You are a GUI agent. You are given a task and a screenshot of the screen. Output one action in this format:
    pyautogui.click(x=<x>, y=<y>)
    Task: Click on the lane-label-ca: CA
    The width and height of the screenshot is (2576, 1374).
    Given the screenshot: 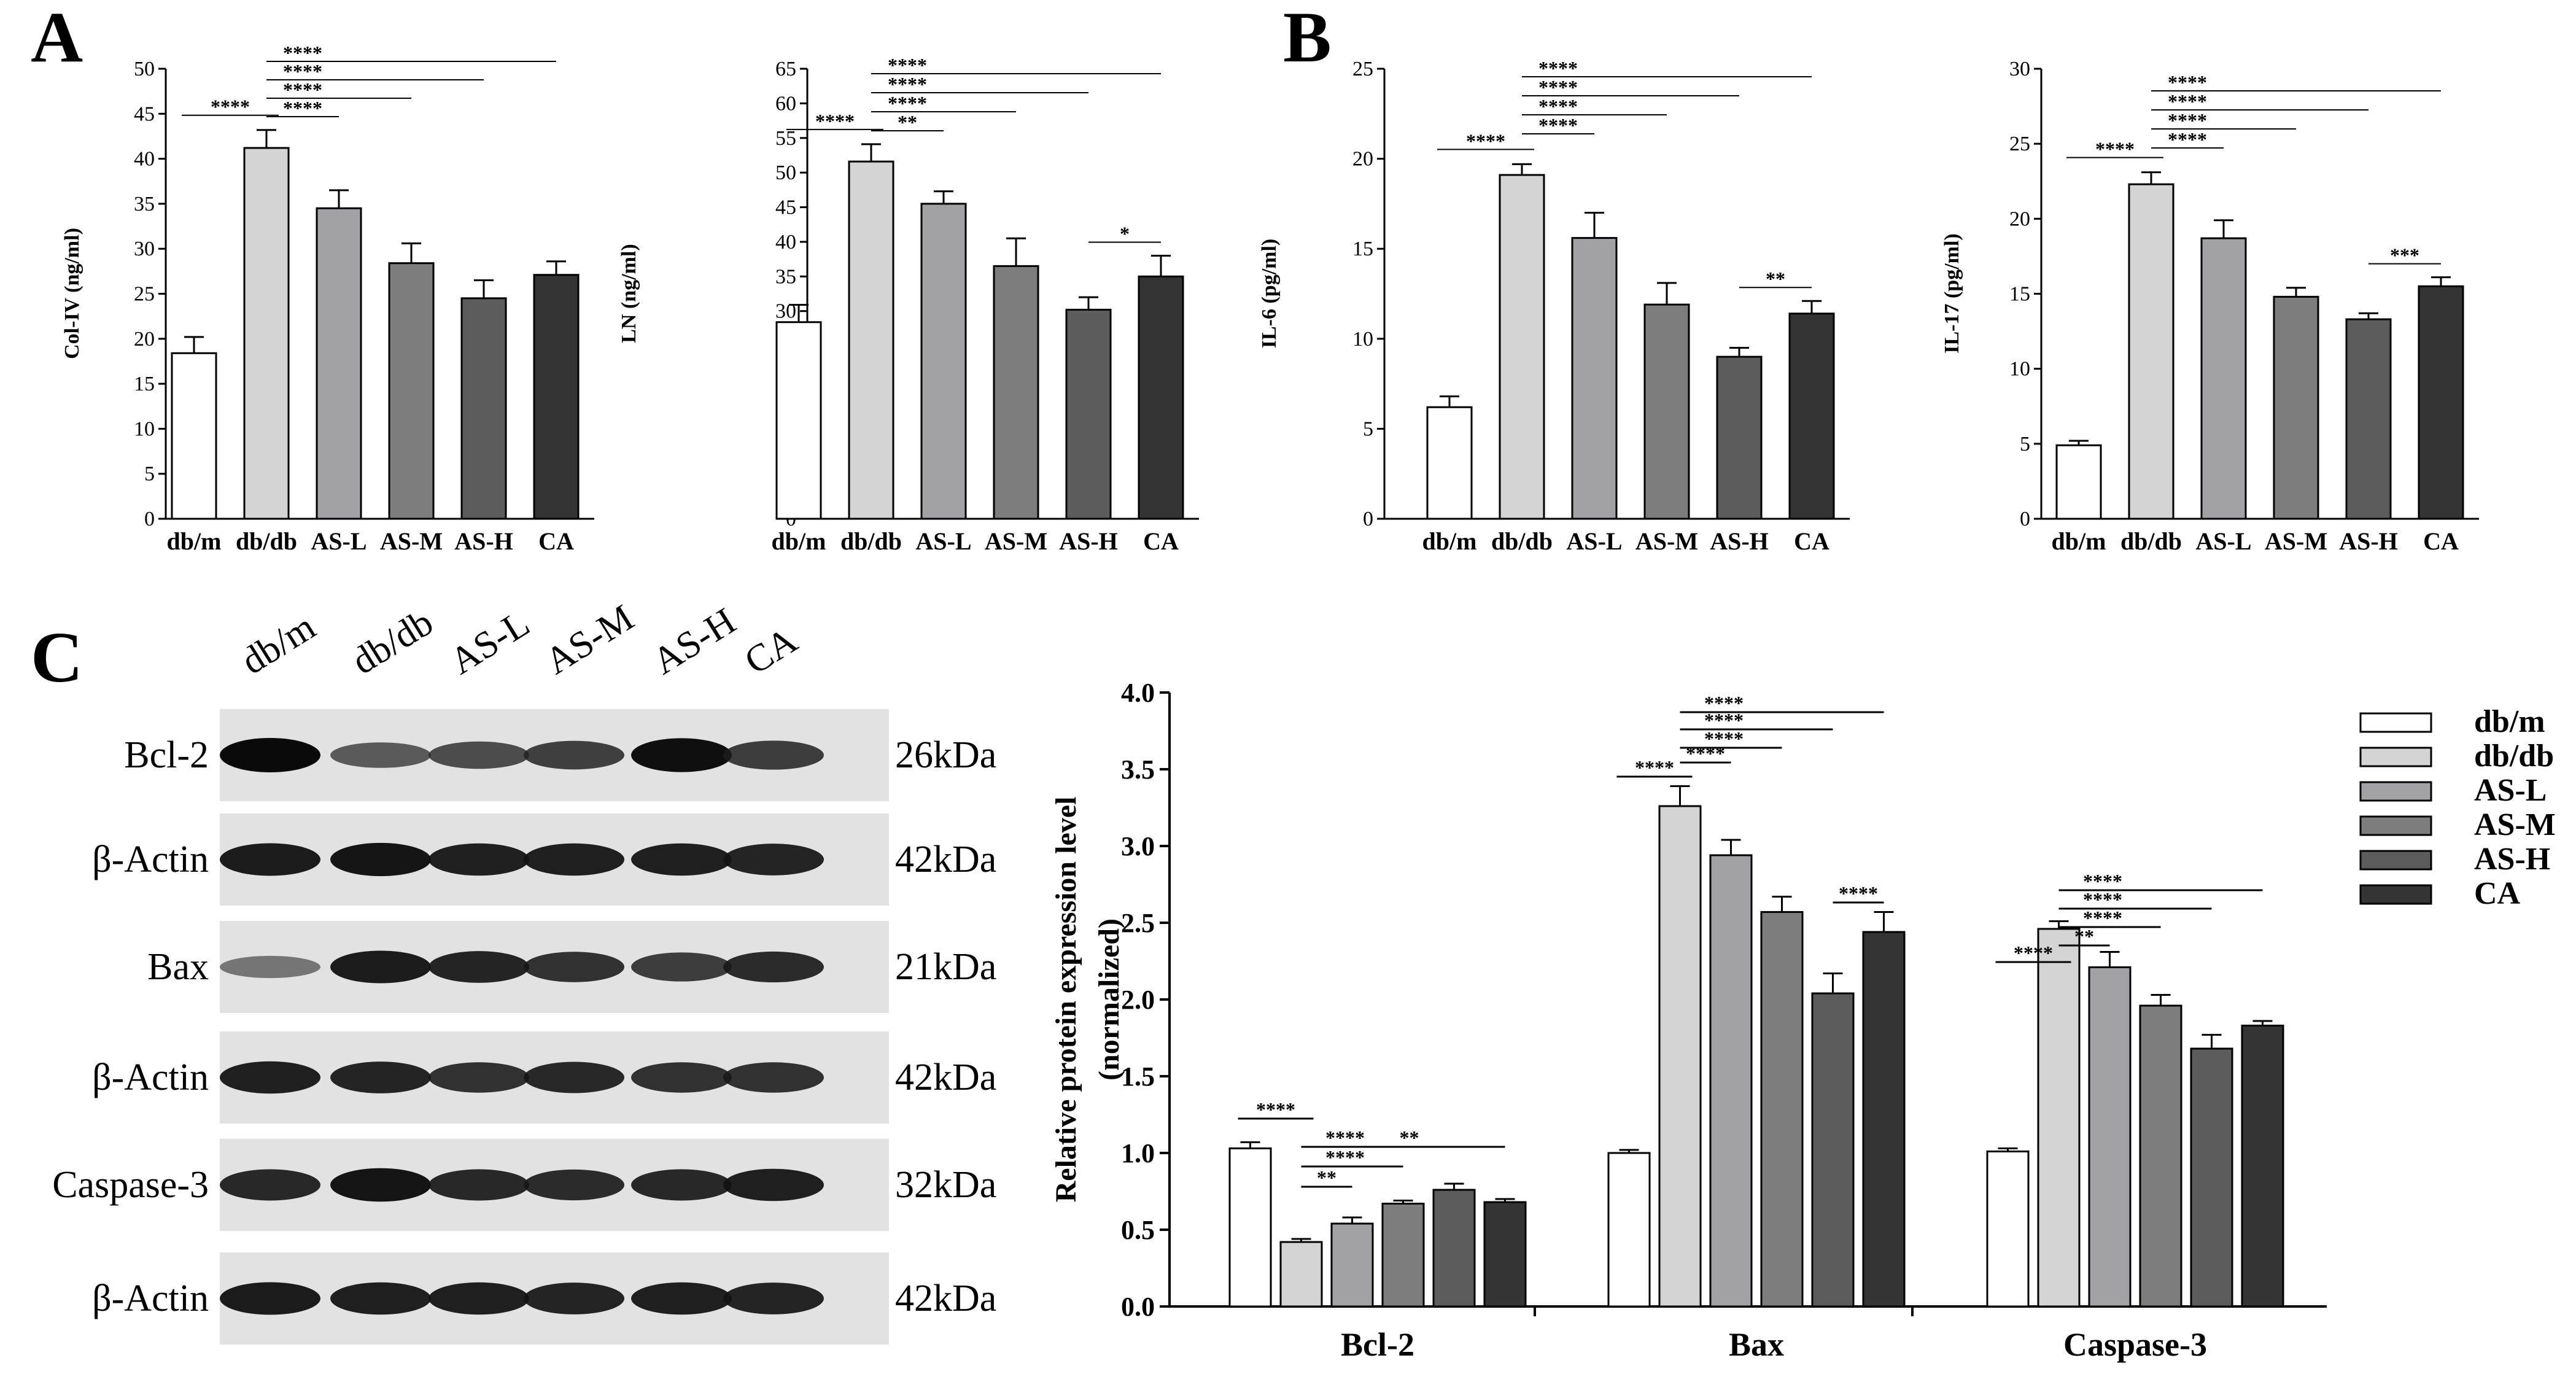 What is the action you would take?
    pyautogui.click(x=770, y=650)
    